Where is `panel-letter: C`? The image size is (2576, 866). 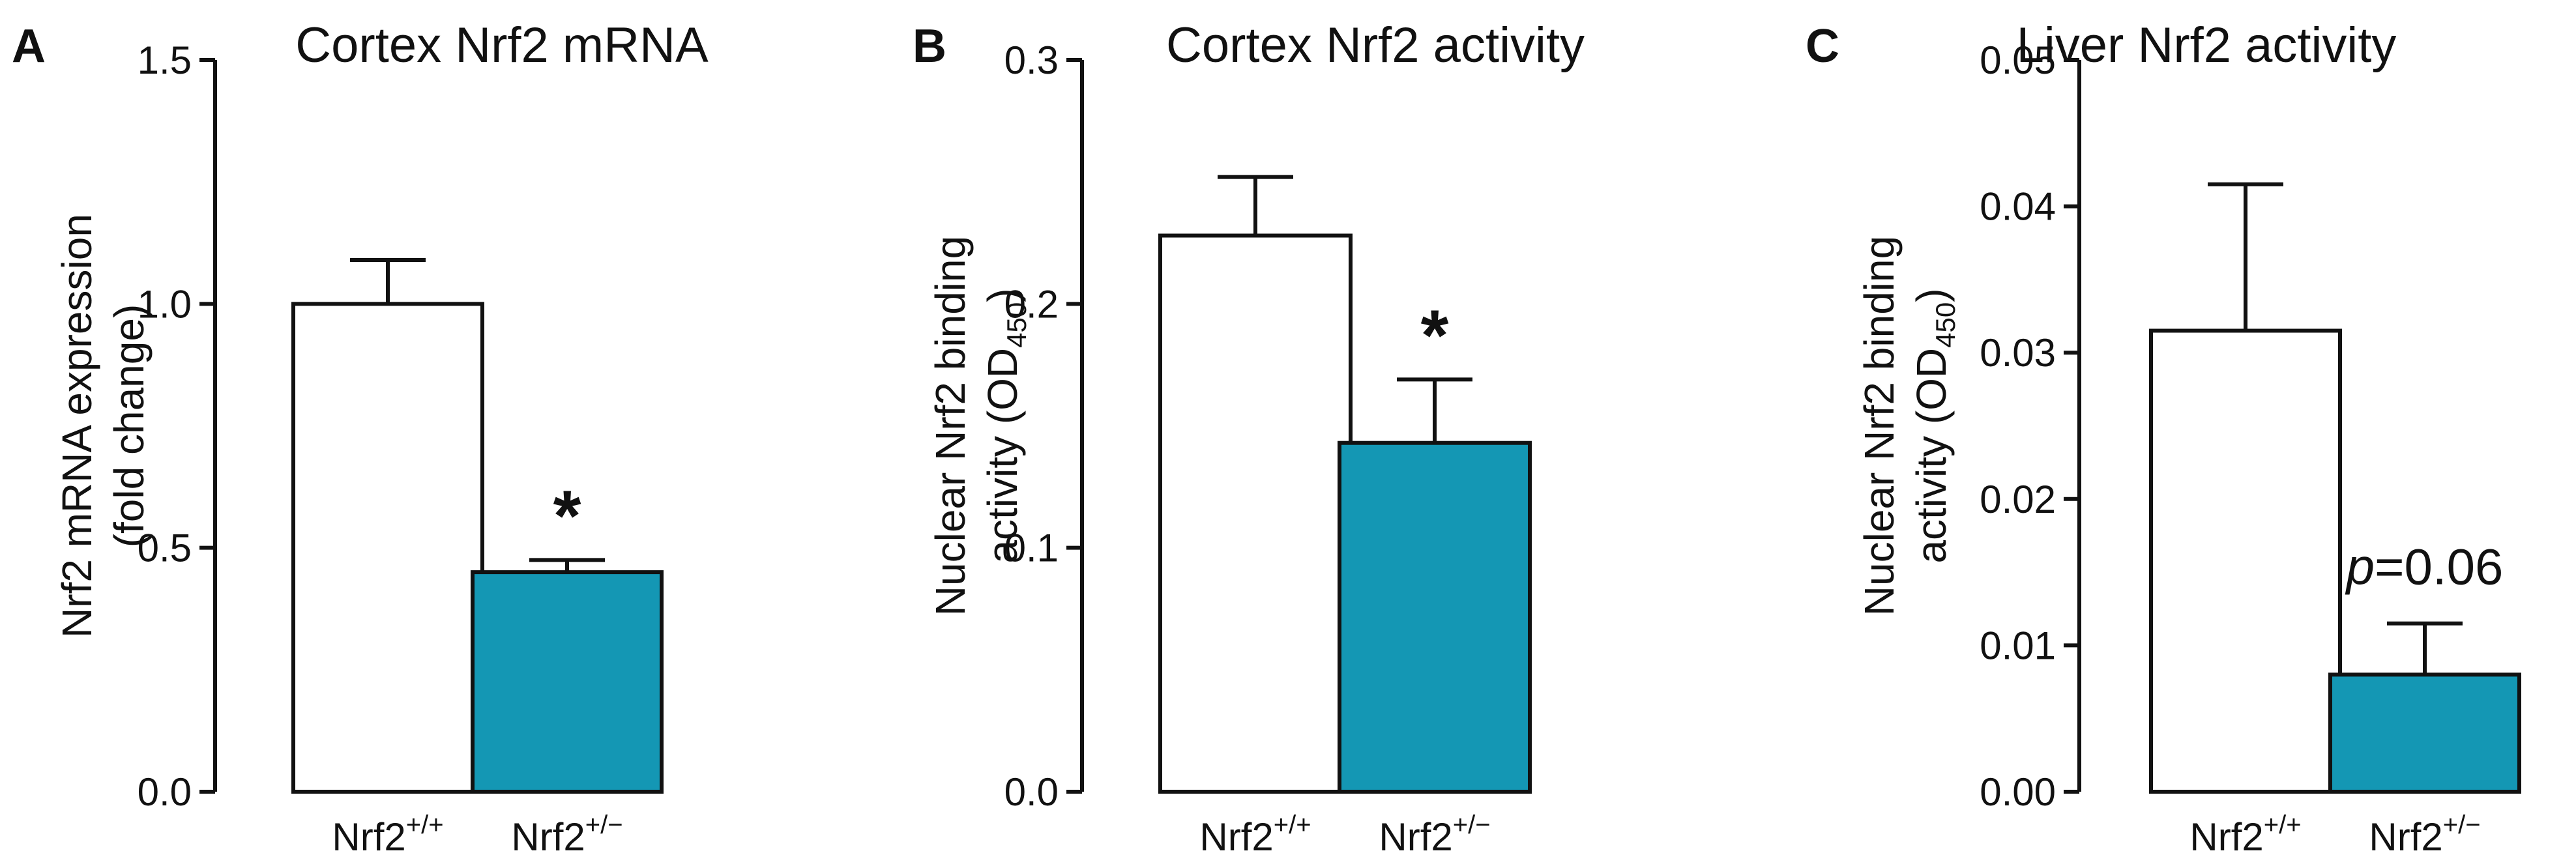
panel-letter: C is located at coordinates (1822, 46).